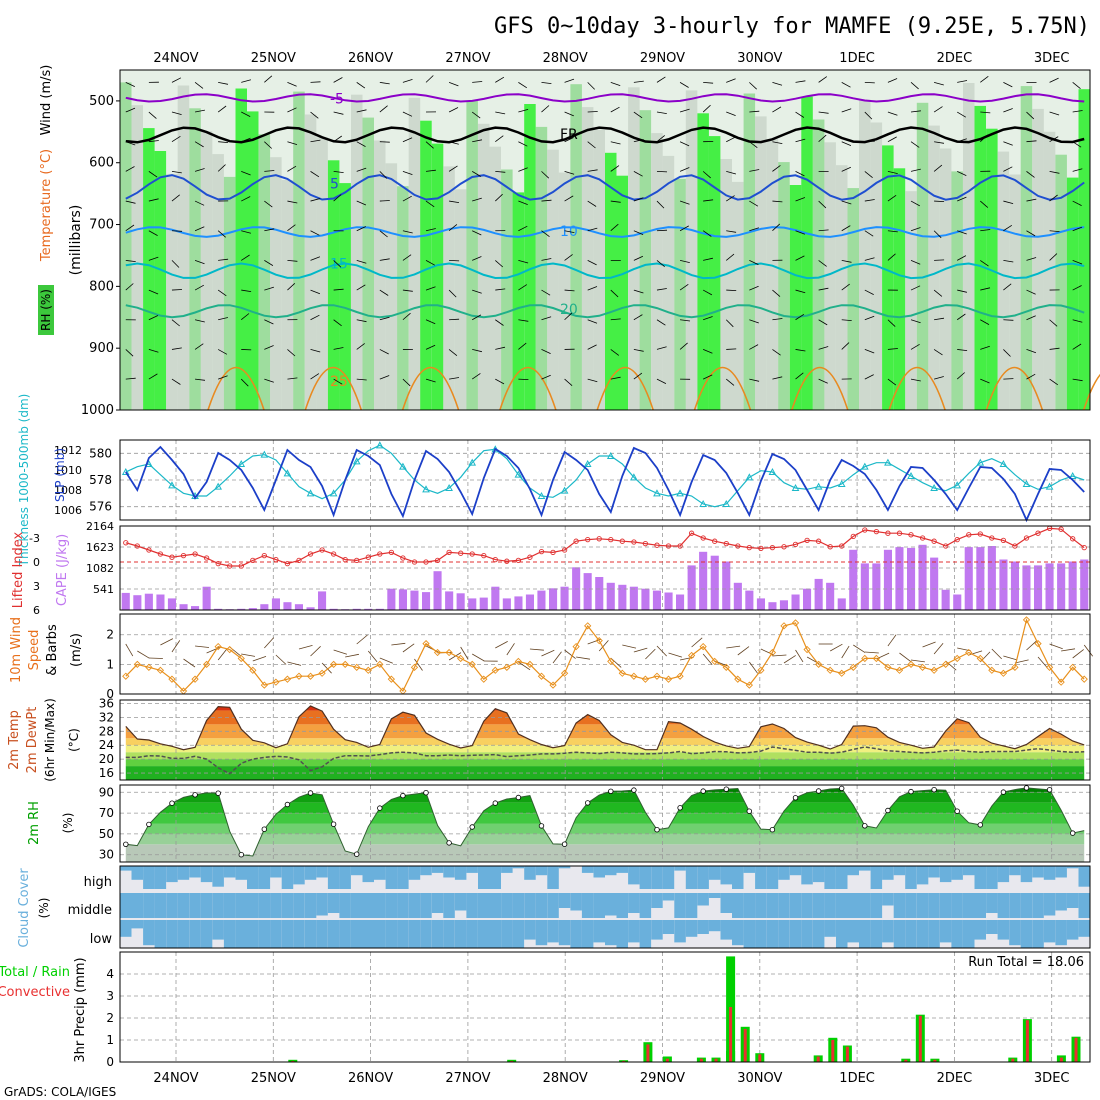 The width and height of the screenshot is (1100, 1100). Describe the element at coordinates (46, 310) in the screenshot. I see `rh-legend-label: RH (%)` at that location.